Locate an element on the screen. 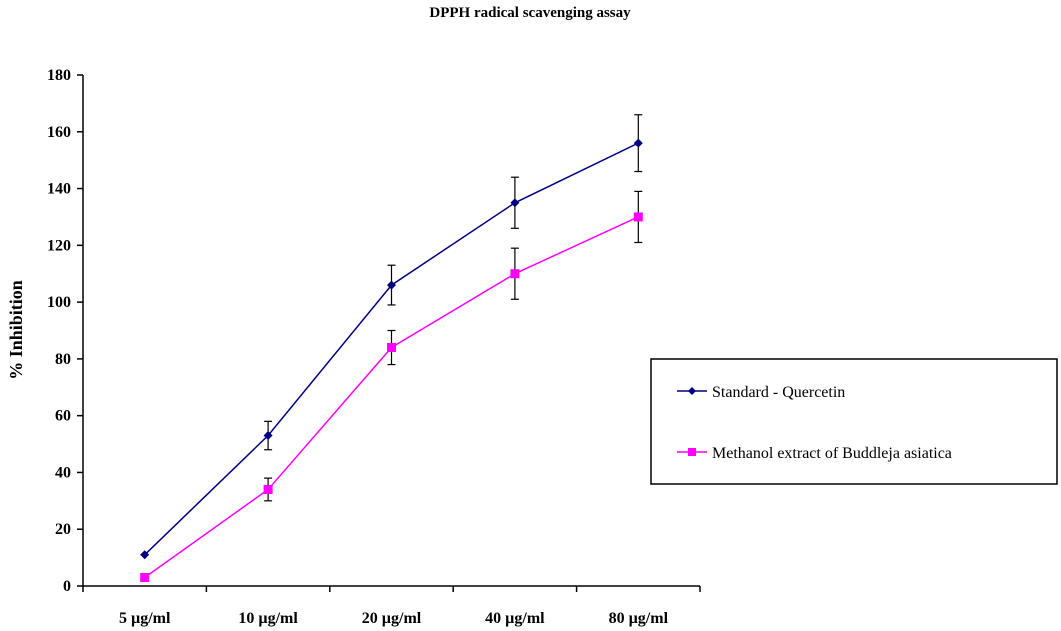 The image size is (1061, 631). y-tick-label: 120 is located at coordinates (59, 245).